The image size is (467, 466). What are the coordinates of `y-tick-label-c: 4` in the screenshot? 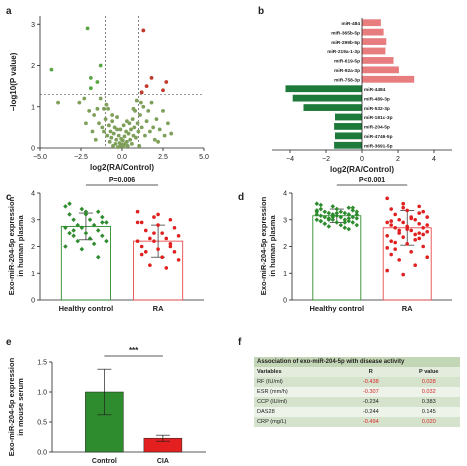 It's located at (33, 194).